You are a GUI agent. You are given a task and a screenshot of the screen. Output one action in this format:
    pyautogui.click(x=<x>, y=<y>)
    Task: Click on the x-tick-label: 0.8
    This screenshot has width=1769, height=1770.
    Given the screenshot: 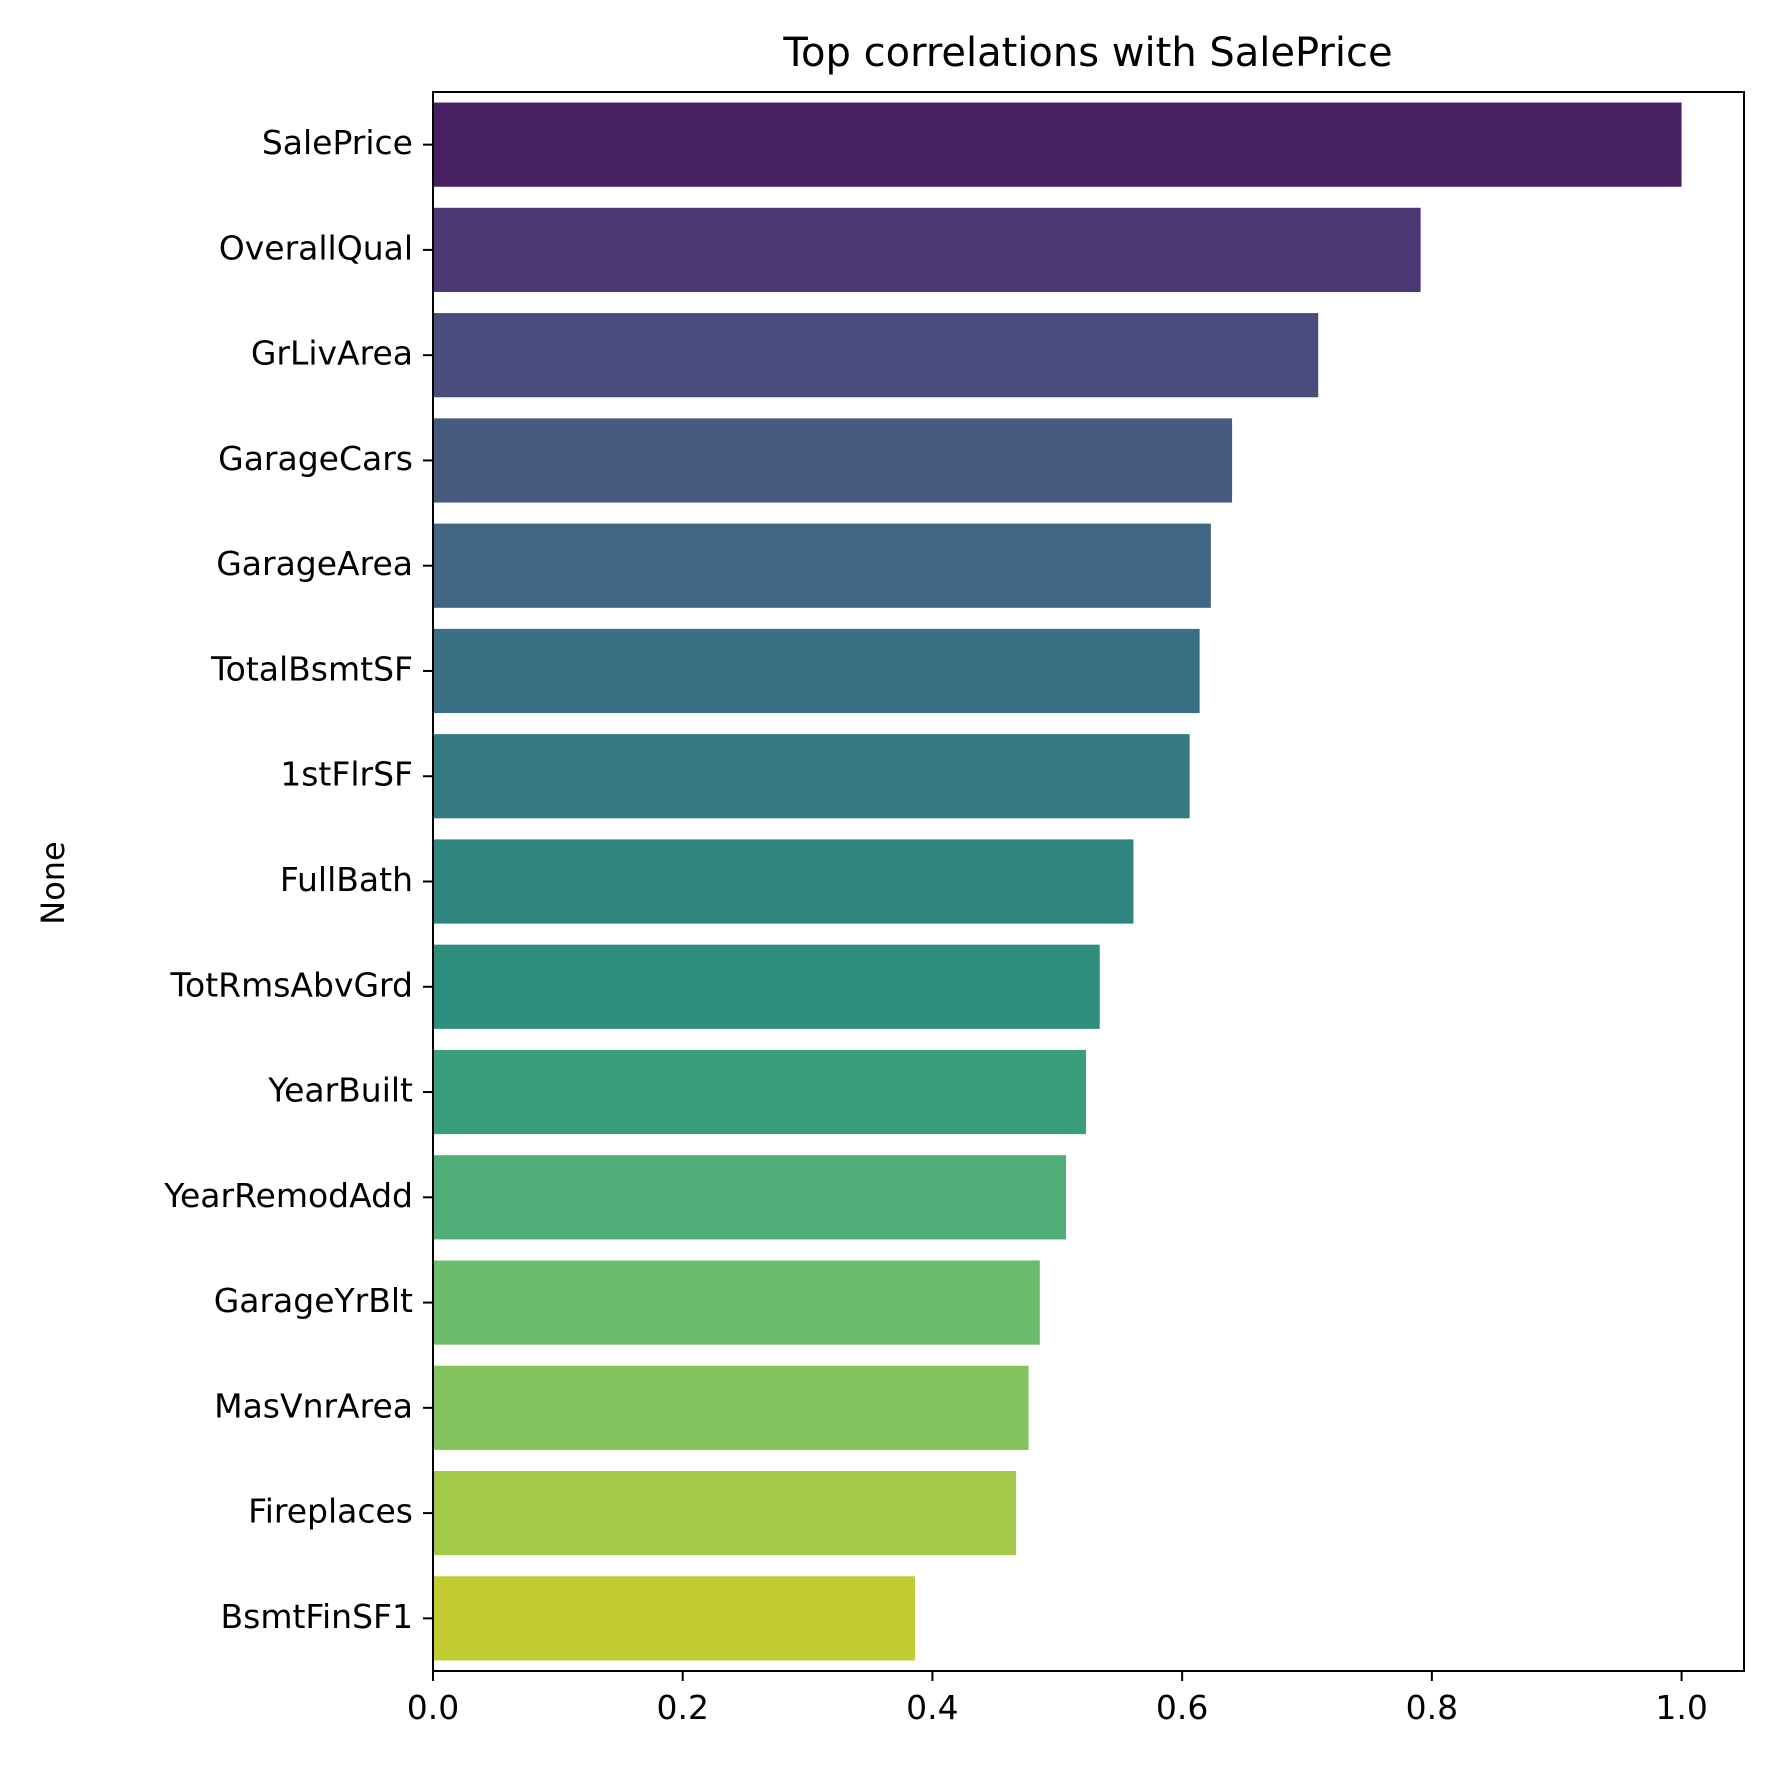 What is the action you would take?
    pyautogui.click(x=1432, y=1707)
    